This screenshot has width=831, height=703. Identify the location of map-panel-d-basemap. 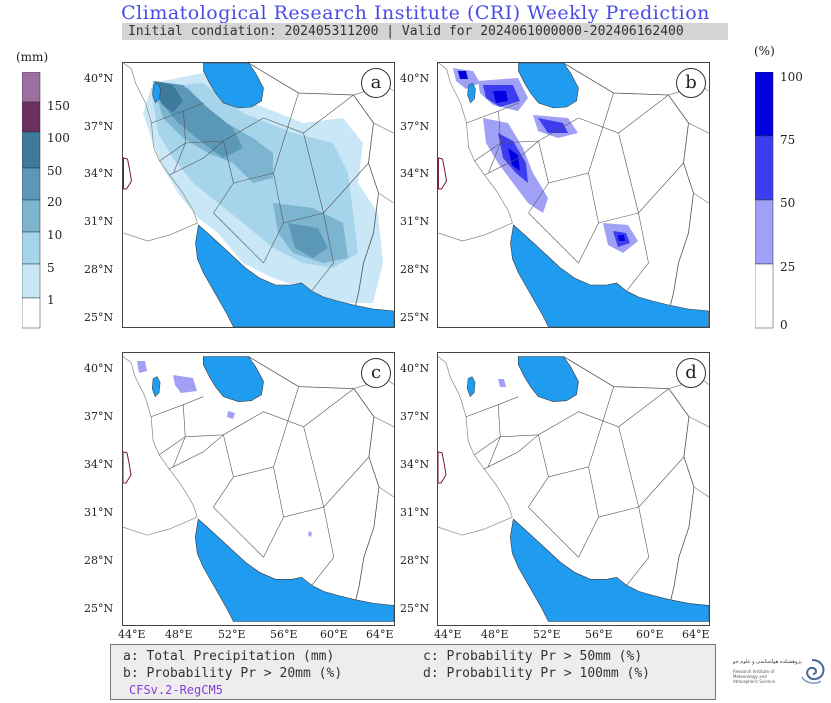
(573, 489).